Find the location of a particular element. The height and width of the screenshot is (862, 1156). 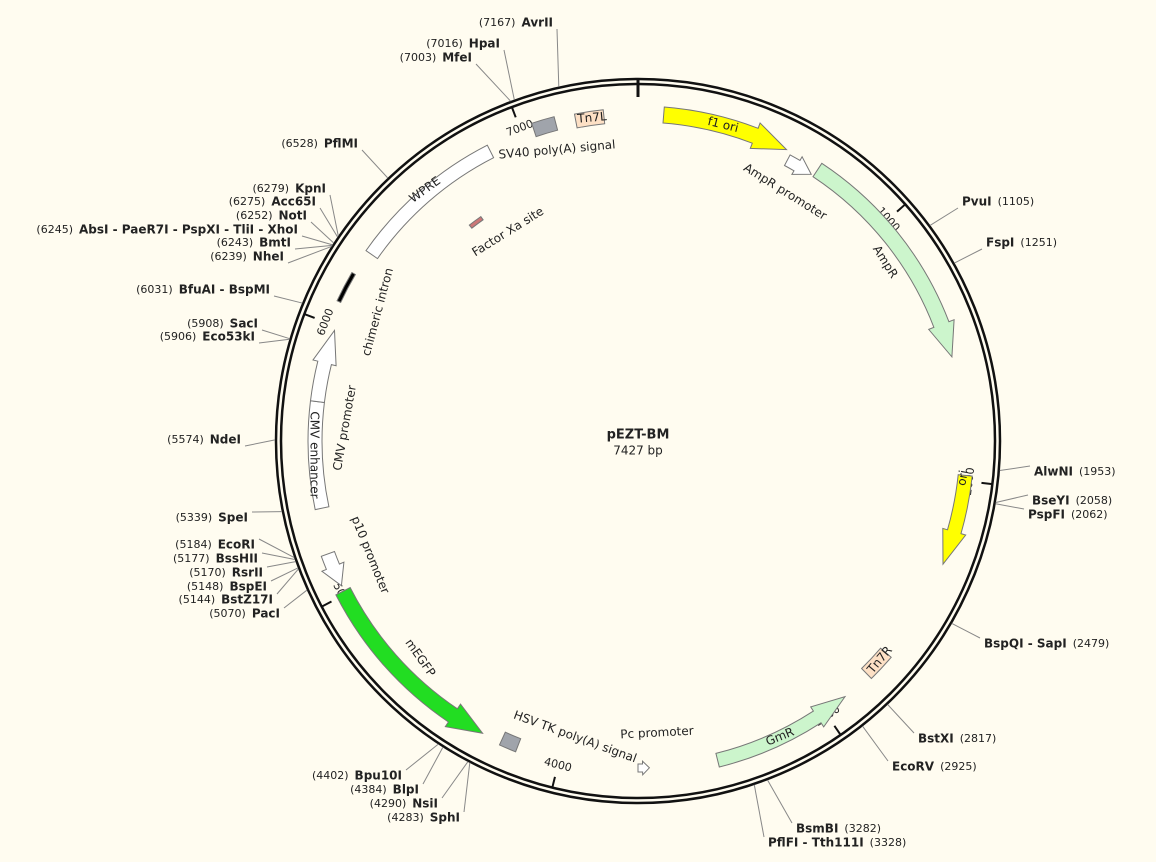

site-name: AbsI - PaeR7I - PspXI - TliI - XhoI is located at coordinates (188, 230).